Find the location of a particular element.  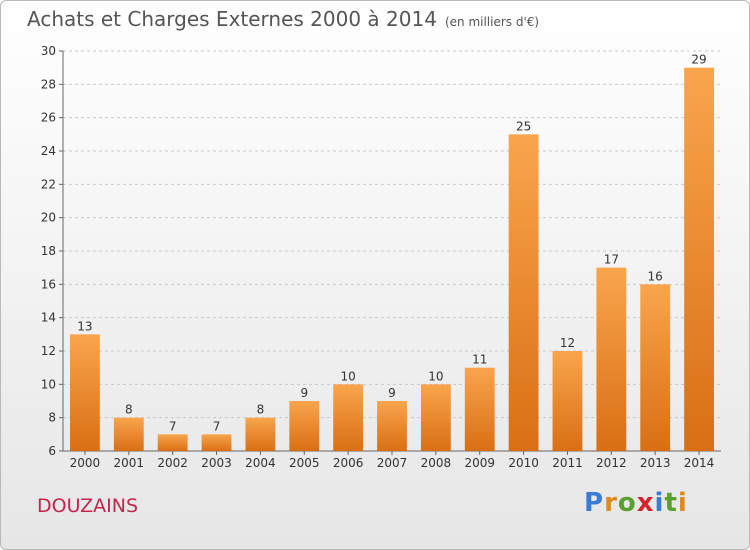

bar-2004 is located at coordinates (260, 434).